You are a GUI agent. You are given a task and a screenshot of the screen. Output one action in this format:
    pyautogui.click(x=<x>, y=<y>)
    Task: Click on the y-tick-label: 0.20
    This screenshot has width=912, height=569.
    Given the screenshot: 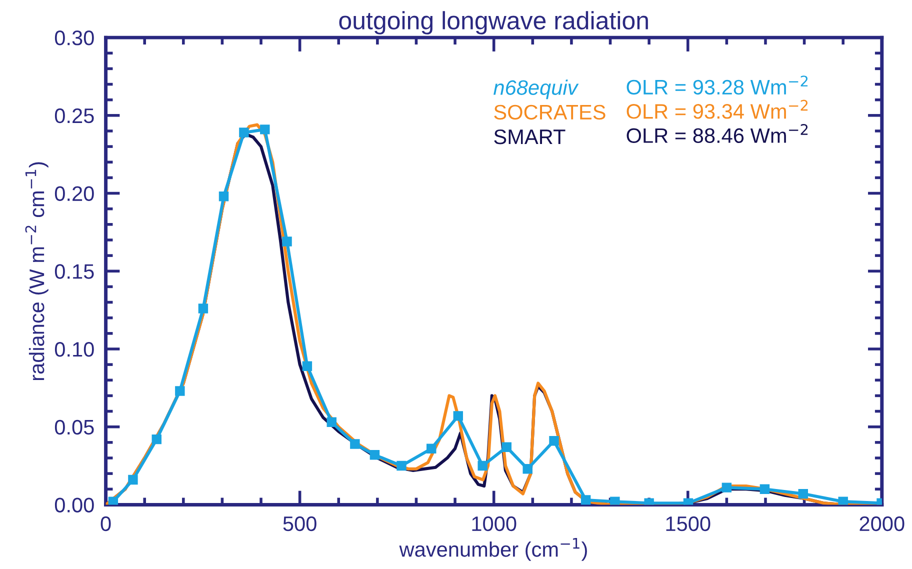 What is the action you would take?
    pyautogui.click(x=74, y=194)
    